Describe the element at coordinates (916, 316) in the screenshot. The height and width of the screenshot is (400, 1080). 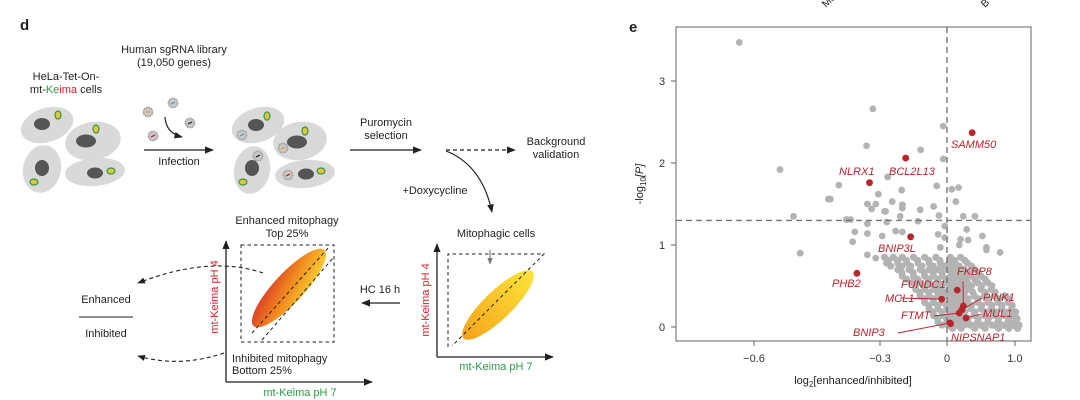
I see `gene-label-ftmt: FTMT` at that location.